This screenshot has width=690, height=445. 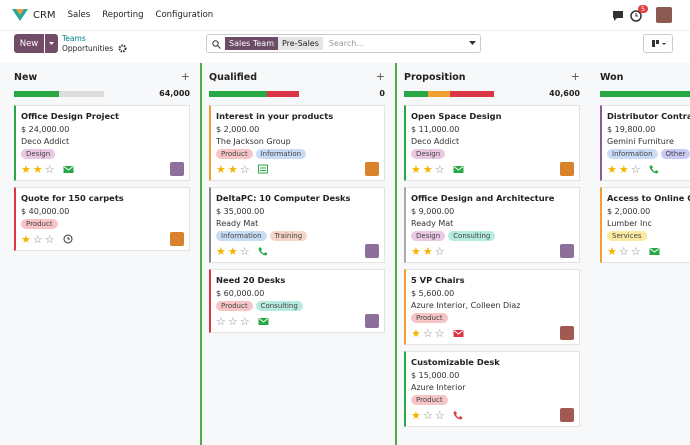 I want to click on menu-item: Sales, so click(x=79, y=15).